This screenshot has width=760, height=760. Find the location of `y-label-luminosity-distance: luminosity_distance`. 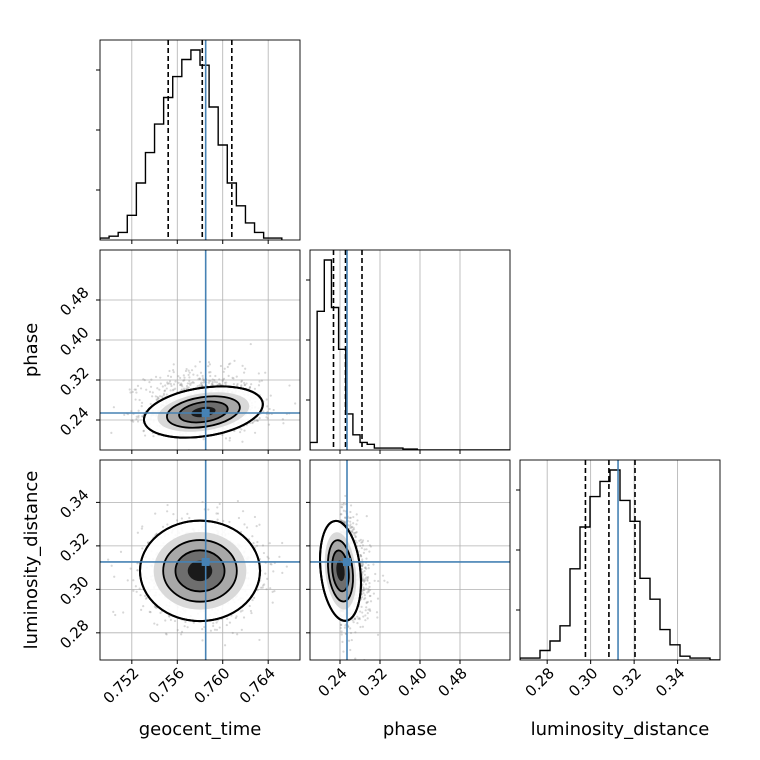

y-label-luminosity-distance: luminosity_distance is located at coordinates (31, 560).